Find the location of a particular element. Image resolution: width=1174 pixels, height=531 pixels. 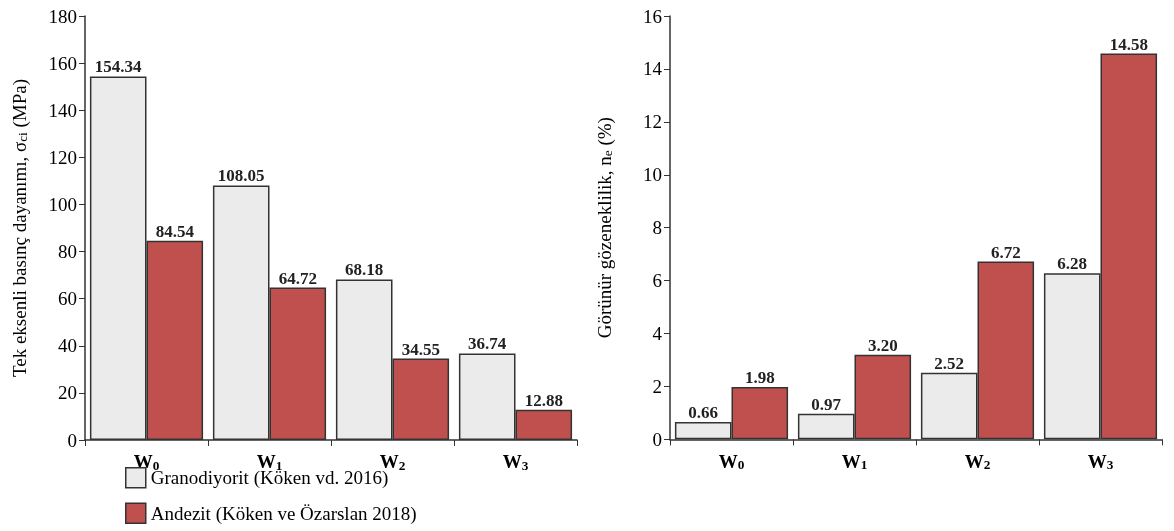

y-tick-label: 10 is located at coordinates (652, 175).